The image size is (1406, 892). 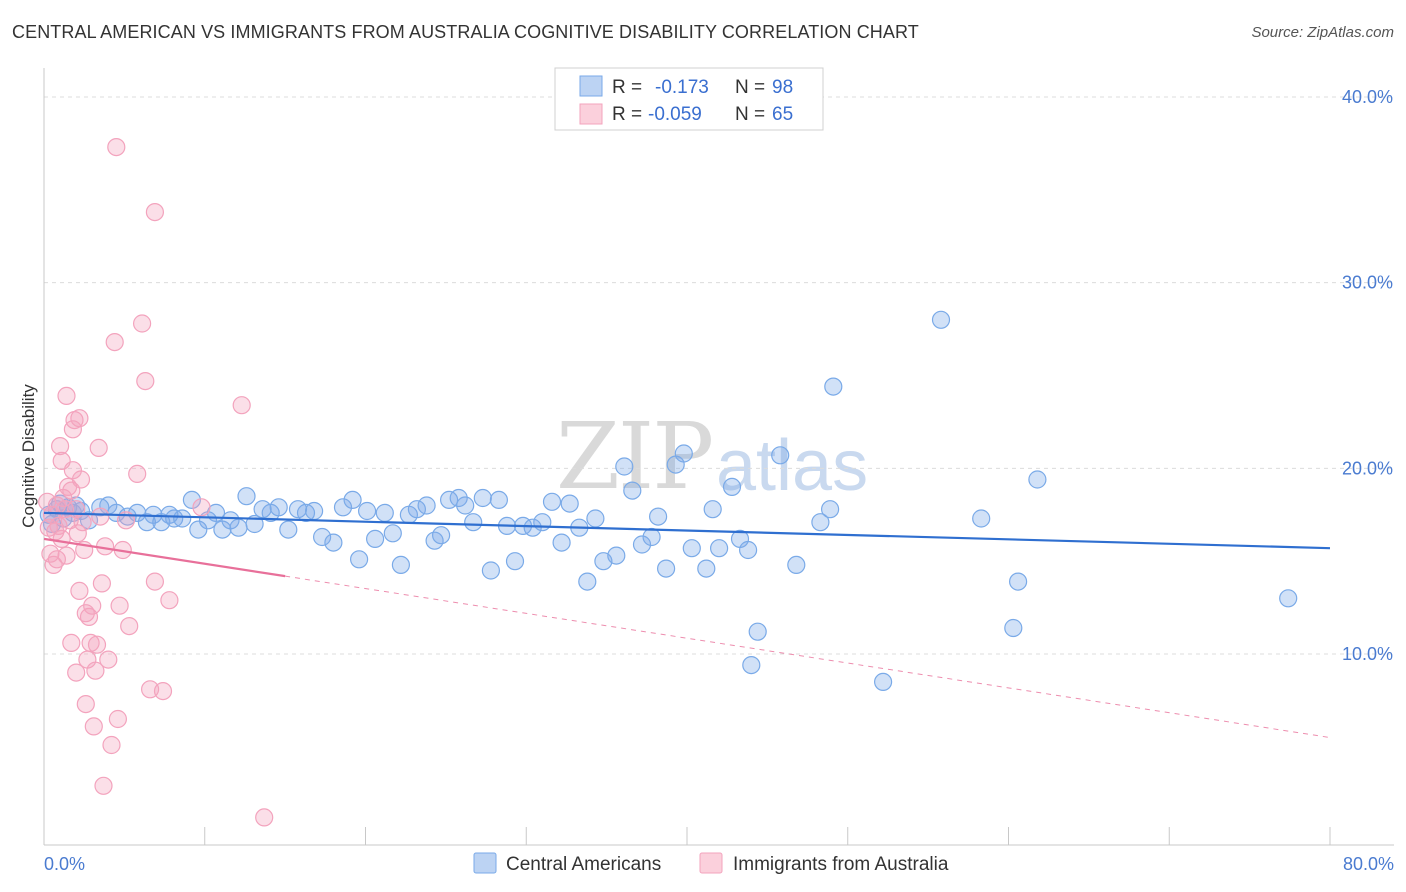 What do you see at coordinates (711, 863) in the screenshot?
I see `bottom-legend-swatch-australia` at bounding box center [711, 863].